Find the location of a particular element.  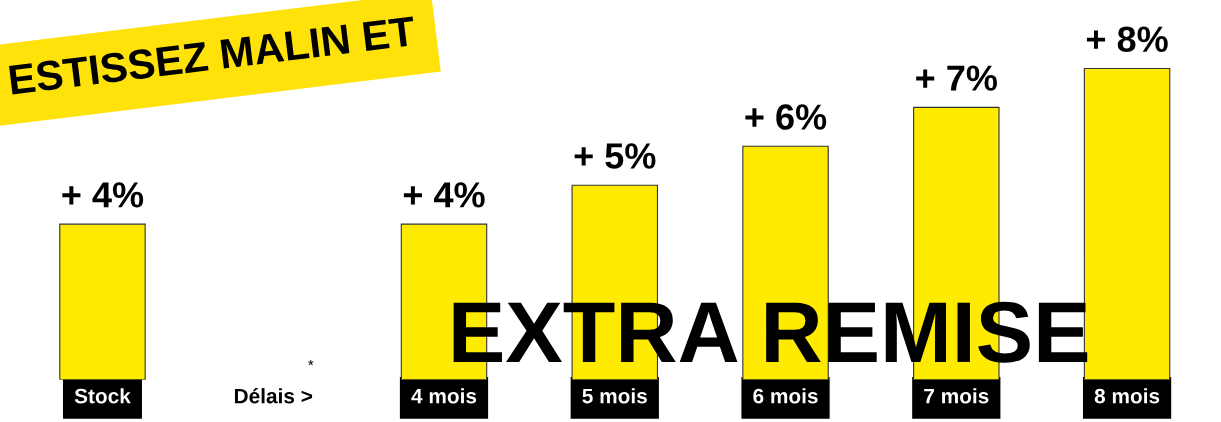

x-tick-label: 4 mois is located at coordinates (444, 396).